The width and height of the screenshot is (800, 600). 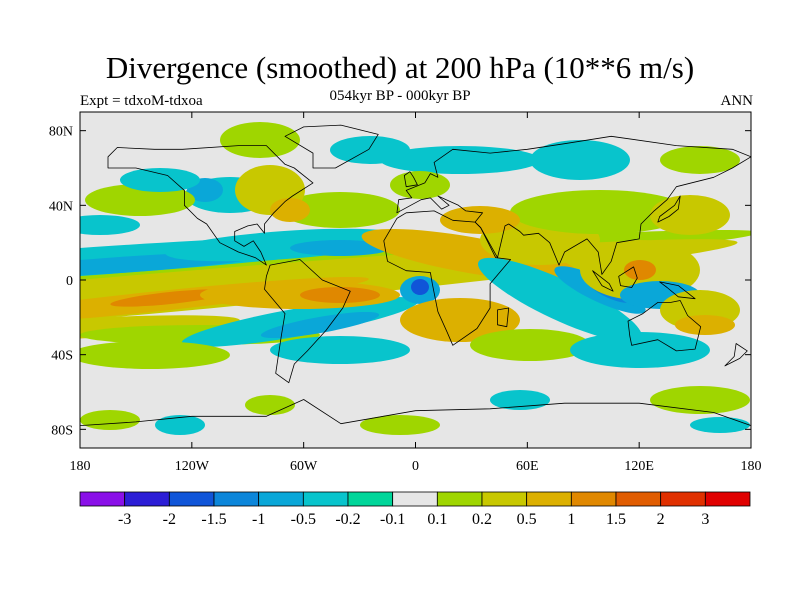 I want to click on x-tick-label: 60E, so click(x=527, y=466).